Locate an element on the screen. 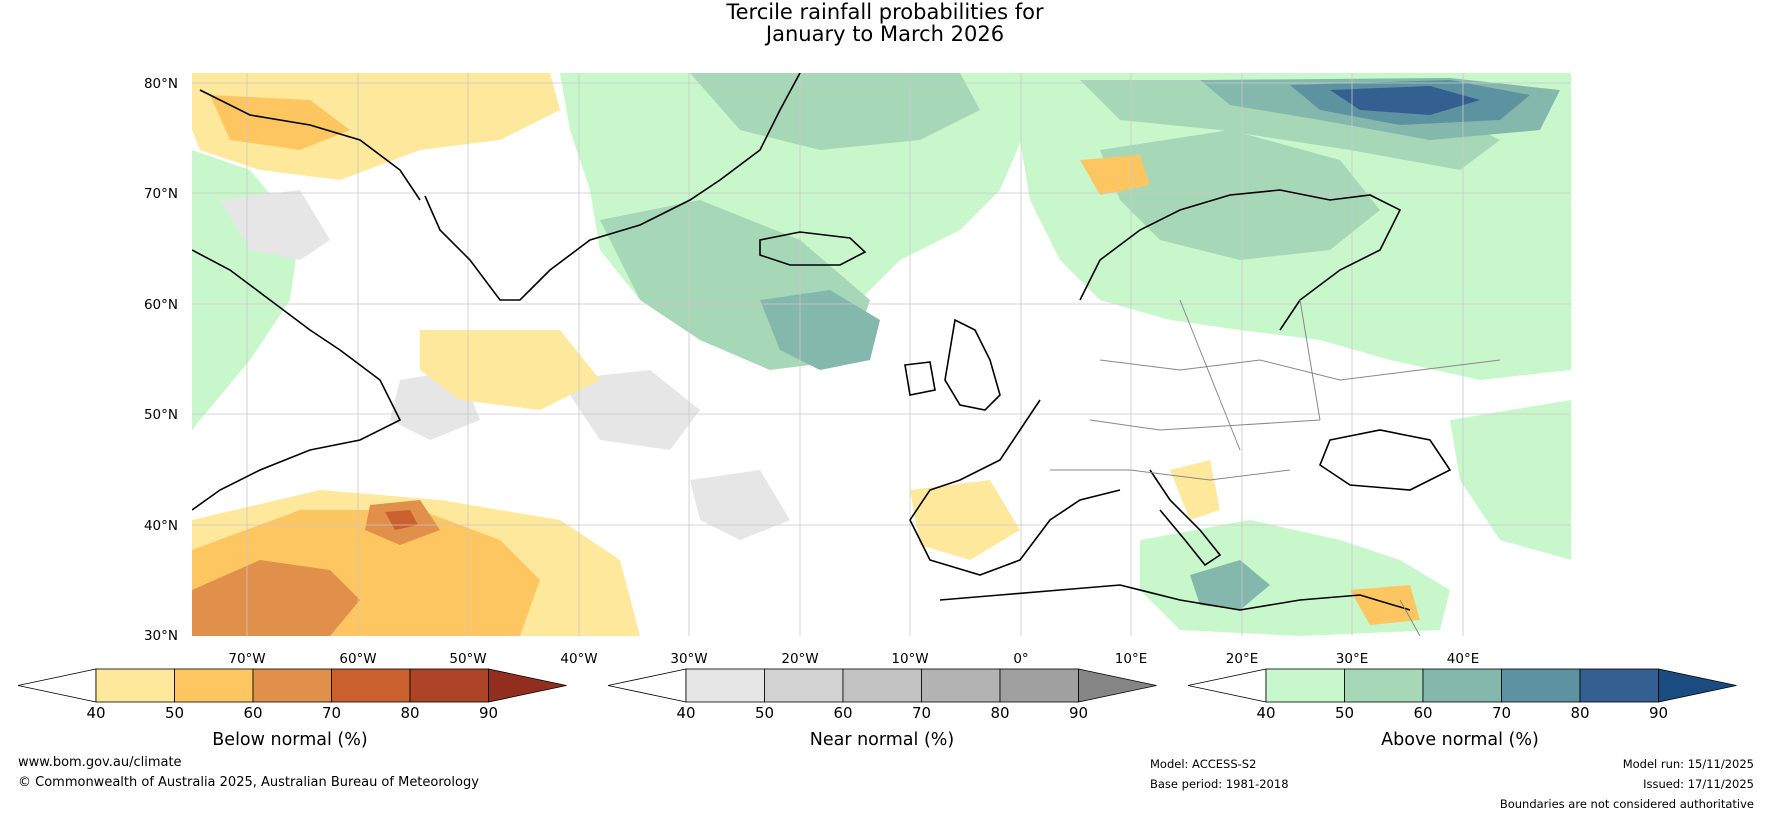 This screenshot has height=816, width=1770. coastline-italy is located at coordinates (1185, 518).